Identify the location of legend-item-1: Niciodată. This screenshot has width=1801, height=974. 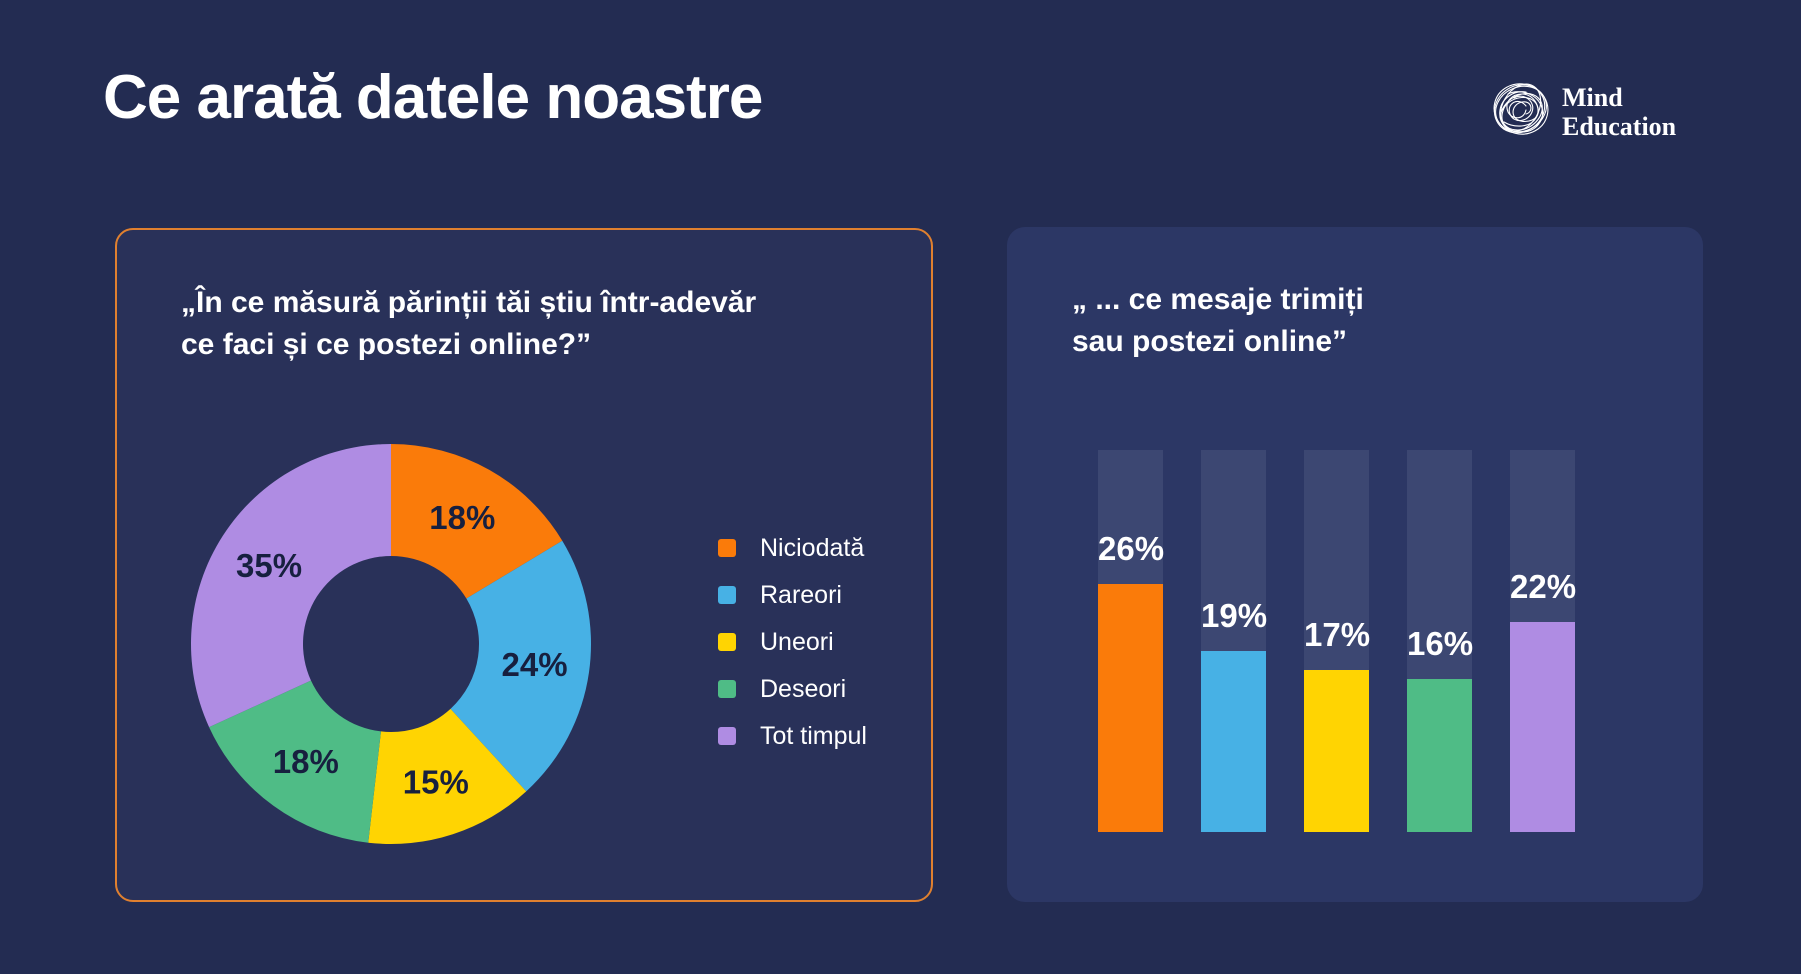
(792, 547).